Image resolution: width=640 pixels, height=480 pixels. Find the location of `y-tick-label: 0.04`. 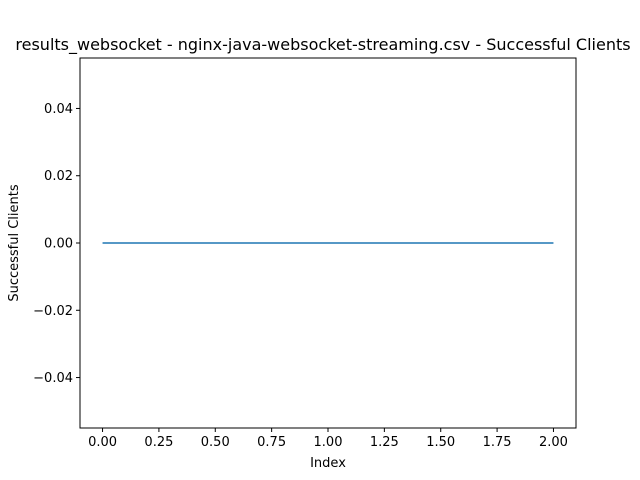

y-tick-label: 0.04 is located at coordinates (58, 109).